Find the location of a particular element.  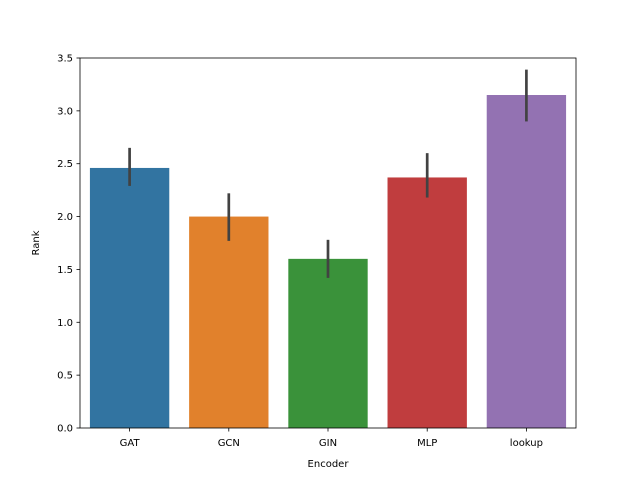

y-tick-label: 1.5 is located at coordinates (65, 270).